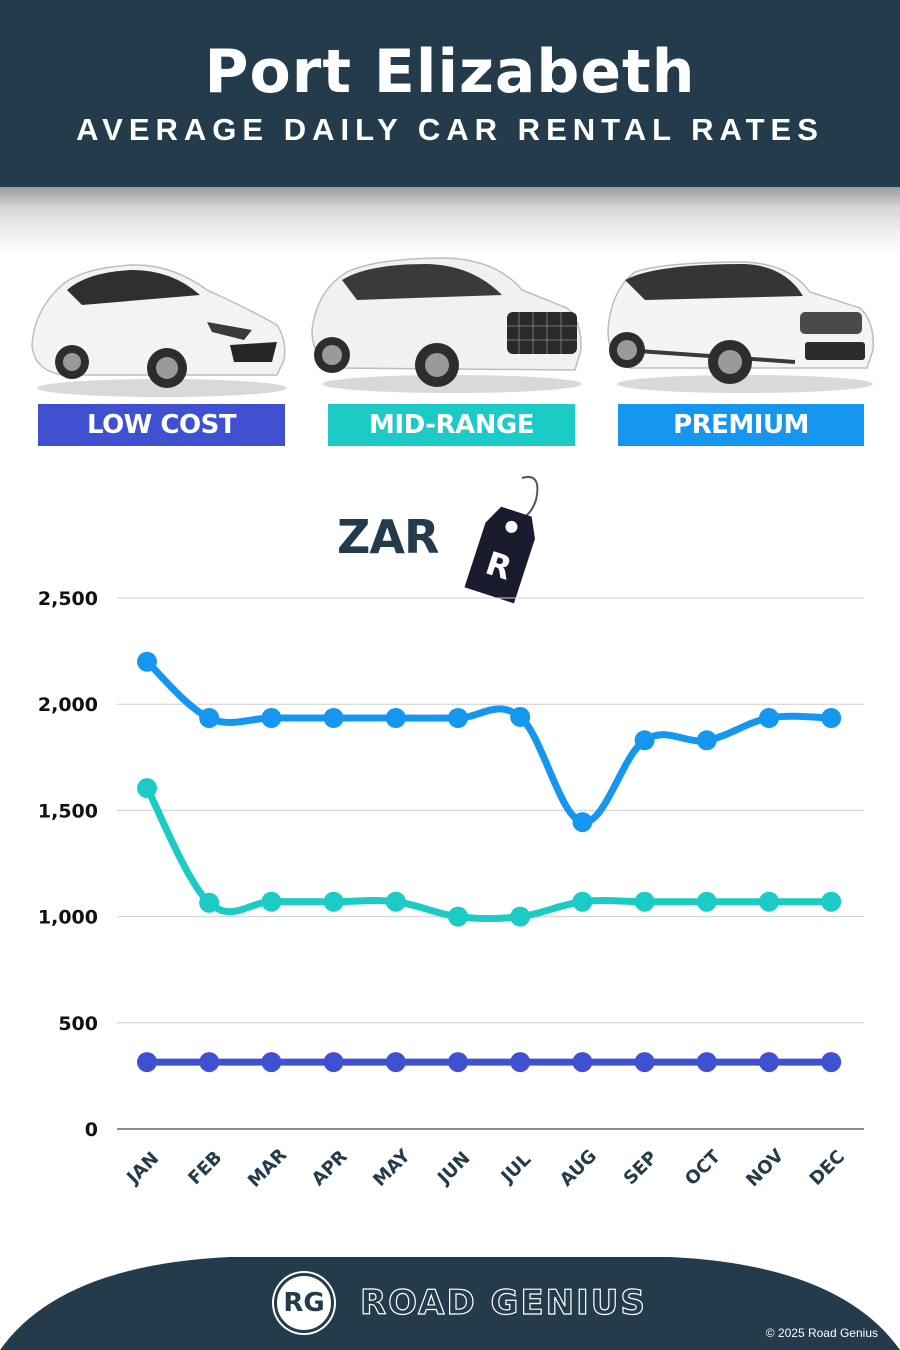  I want to click on x-tick-label: JUL, so click(515, 1168).